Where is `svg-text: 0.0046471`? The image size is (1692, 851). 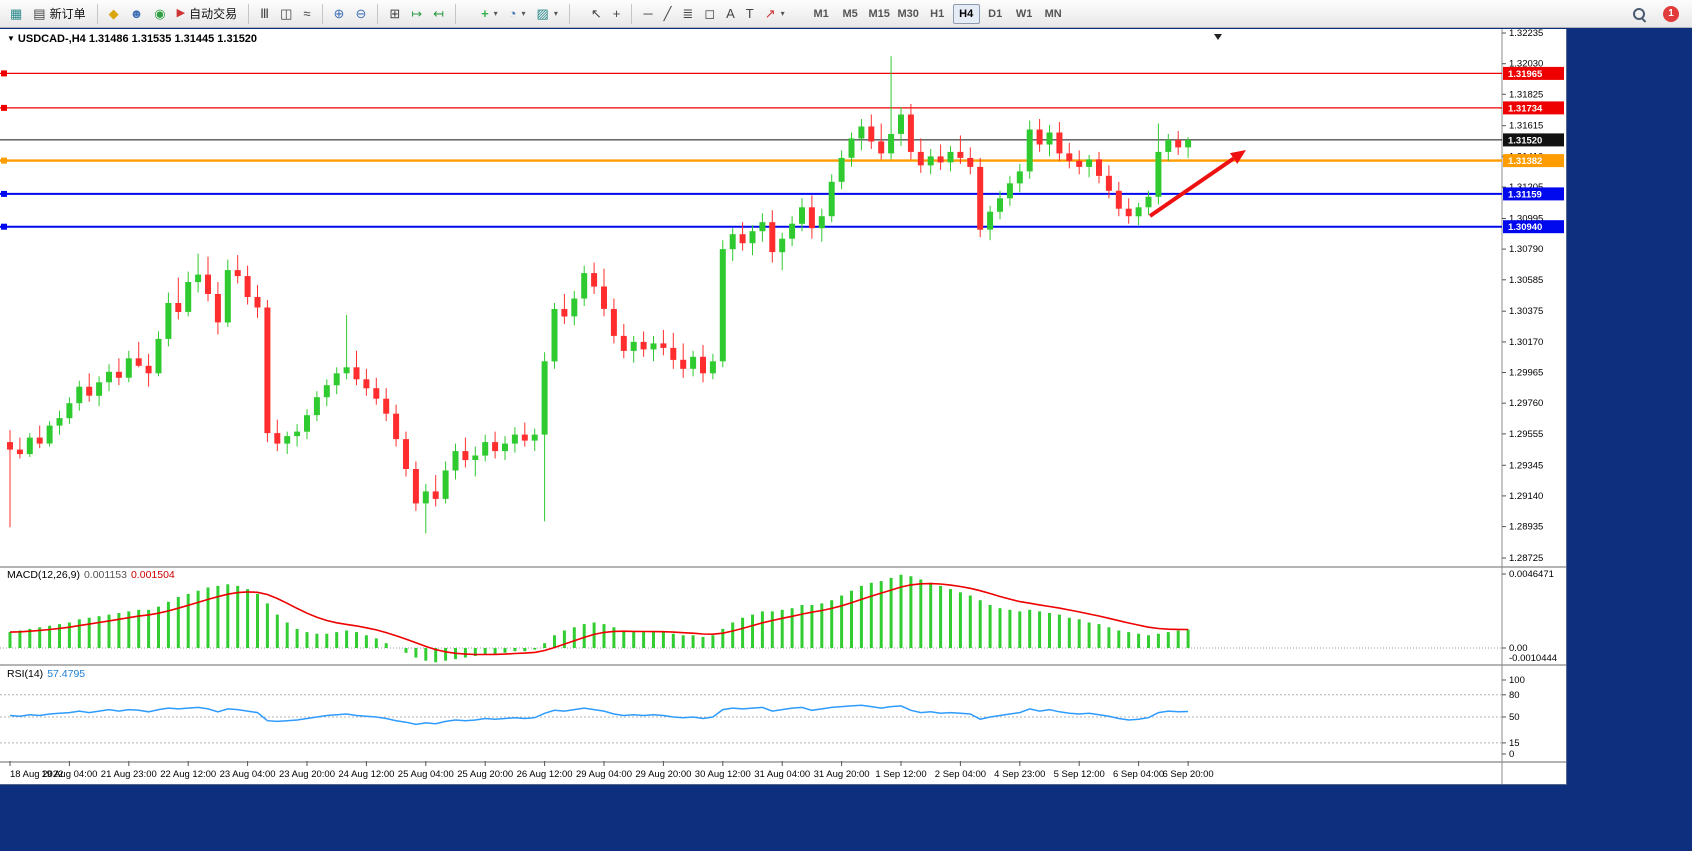 svg-text: 0.0046471 is located at coordinates (1531, 574).